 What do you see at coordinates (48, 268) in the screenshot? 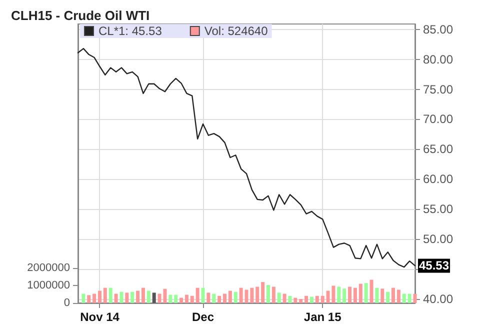
I see `y2-tick-label: 2000000` at bounding box center [48, 268].